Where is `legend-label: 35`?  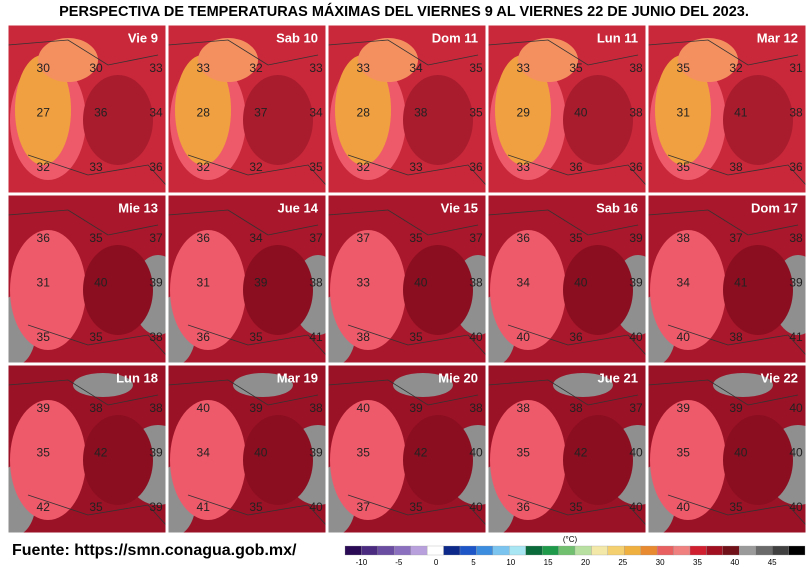
legend-label: 35 is located at coordinates (697, 562).